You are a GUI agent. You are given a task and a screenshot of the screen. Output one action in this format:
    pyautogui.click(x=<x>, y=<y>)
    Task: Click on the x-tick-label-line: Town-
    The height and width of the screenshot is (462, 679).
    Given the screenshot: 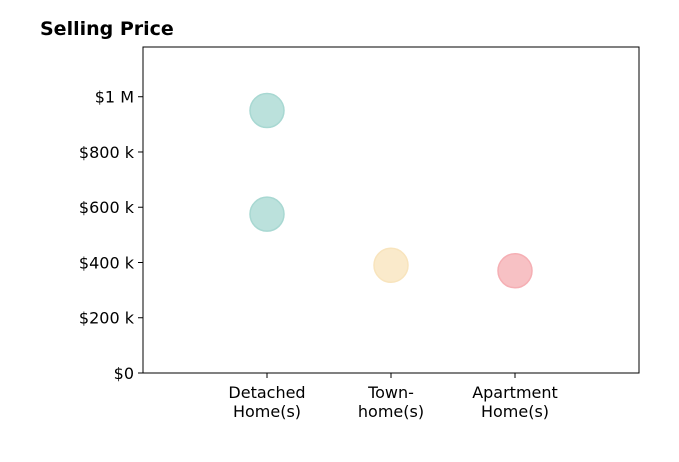 What is the action you would take?
    pyautogui.click(x=390, y=392)
    